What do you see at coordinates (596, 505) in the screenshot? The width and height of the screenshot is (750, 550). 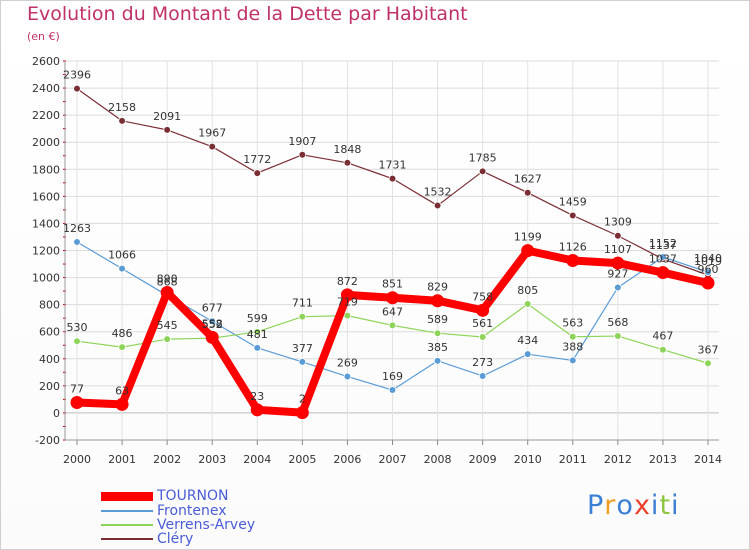 I see `logo-letter: P` at bounding box center [596, 505].